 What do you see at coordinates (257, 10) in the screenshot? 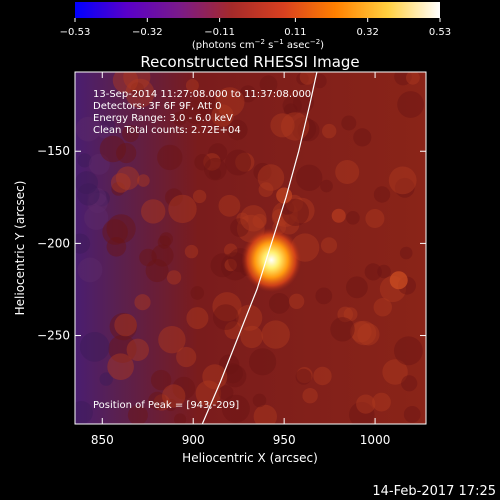
I see `colorbar` at bounding box center [257, 10].